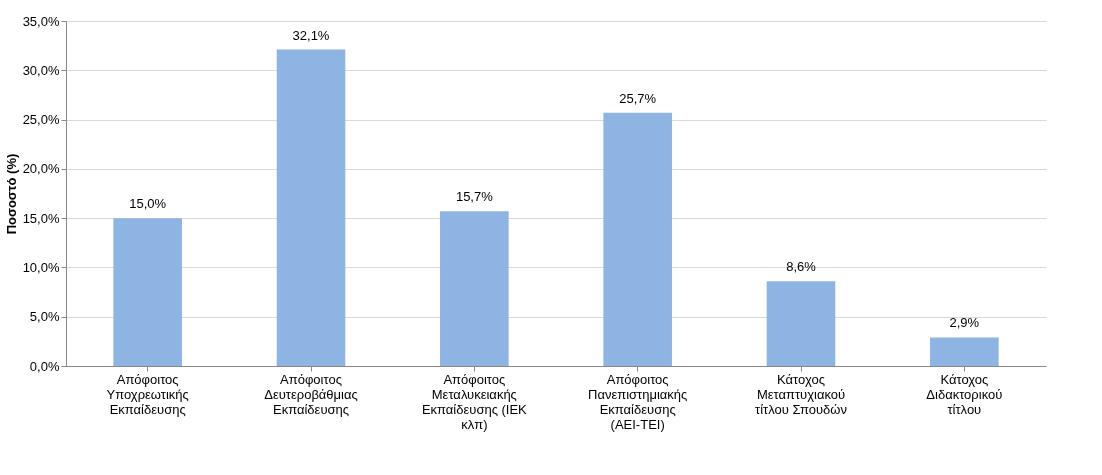  Describe the element at coordinates (638, 98) in the screenshot. I see `data-label: 25,7%` at that location.